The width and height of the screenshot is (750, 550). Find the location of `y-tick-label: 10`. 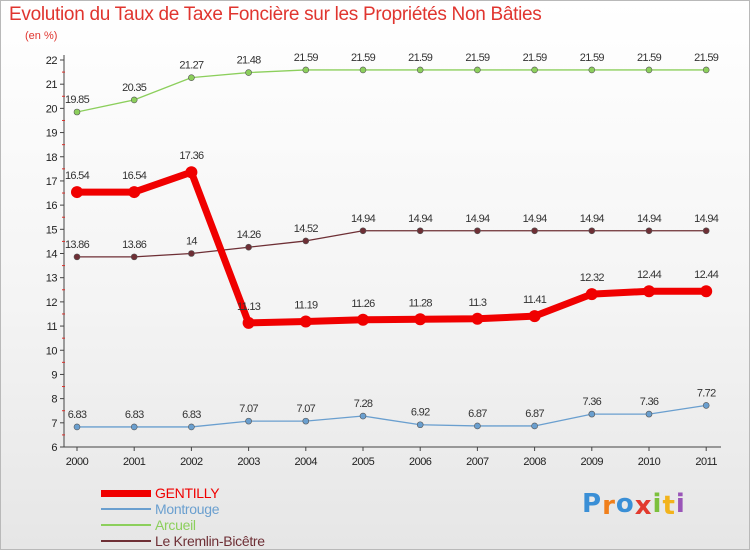

y-tick-label: 10 is located at coordinates (52, 351).